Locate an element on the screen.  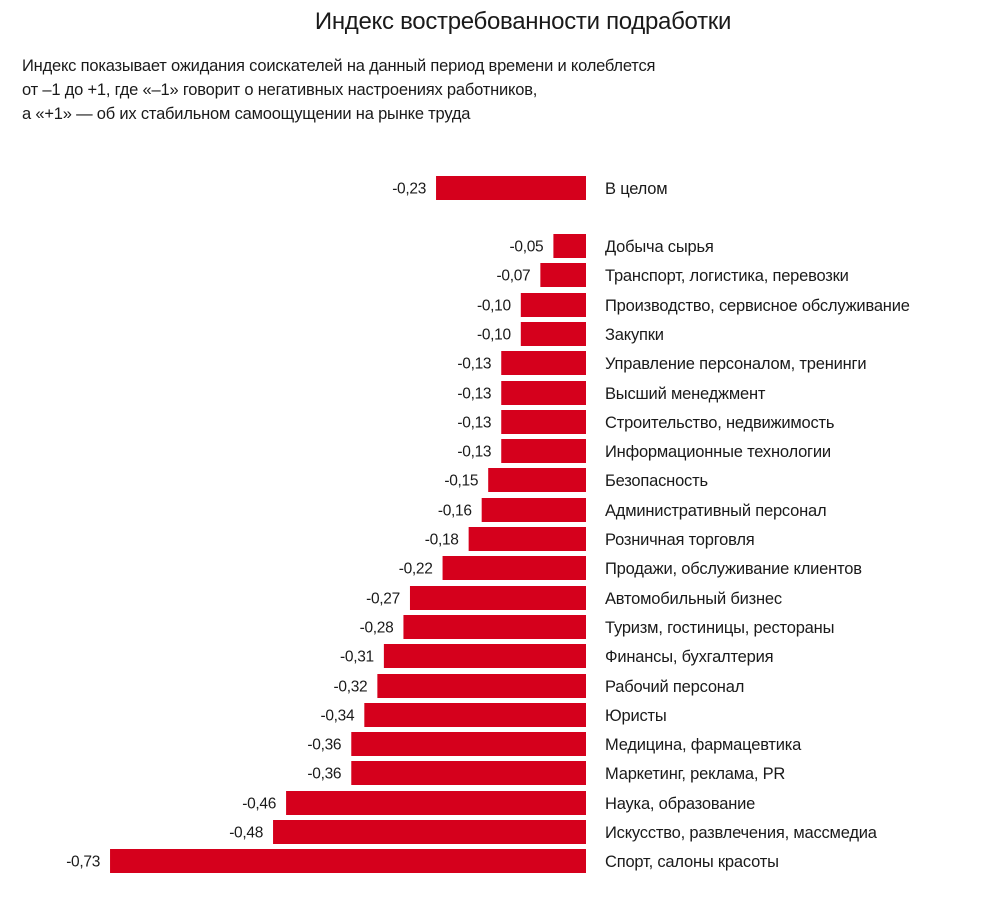
category-label: Автомобильный бизнес is located at coordinates (693, 599).